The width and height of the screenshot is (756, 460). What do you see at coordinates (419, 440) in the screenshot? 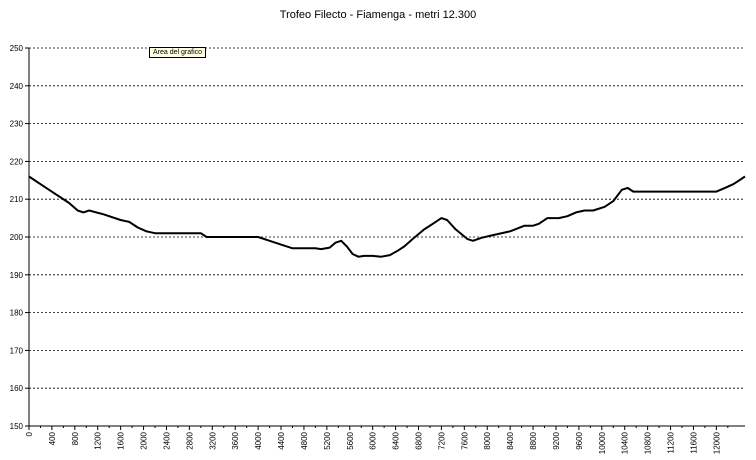
I see `x-tick-label-6800: 6800` at bounding box center [419, 440].